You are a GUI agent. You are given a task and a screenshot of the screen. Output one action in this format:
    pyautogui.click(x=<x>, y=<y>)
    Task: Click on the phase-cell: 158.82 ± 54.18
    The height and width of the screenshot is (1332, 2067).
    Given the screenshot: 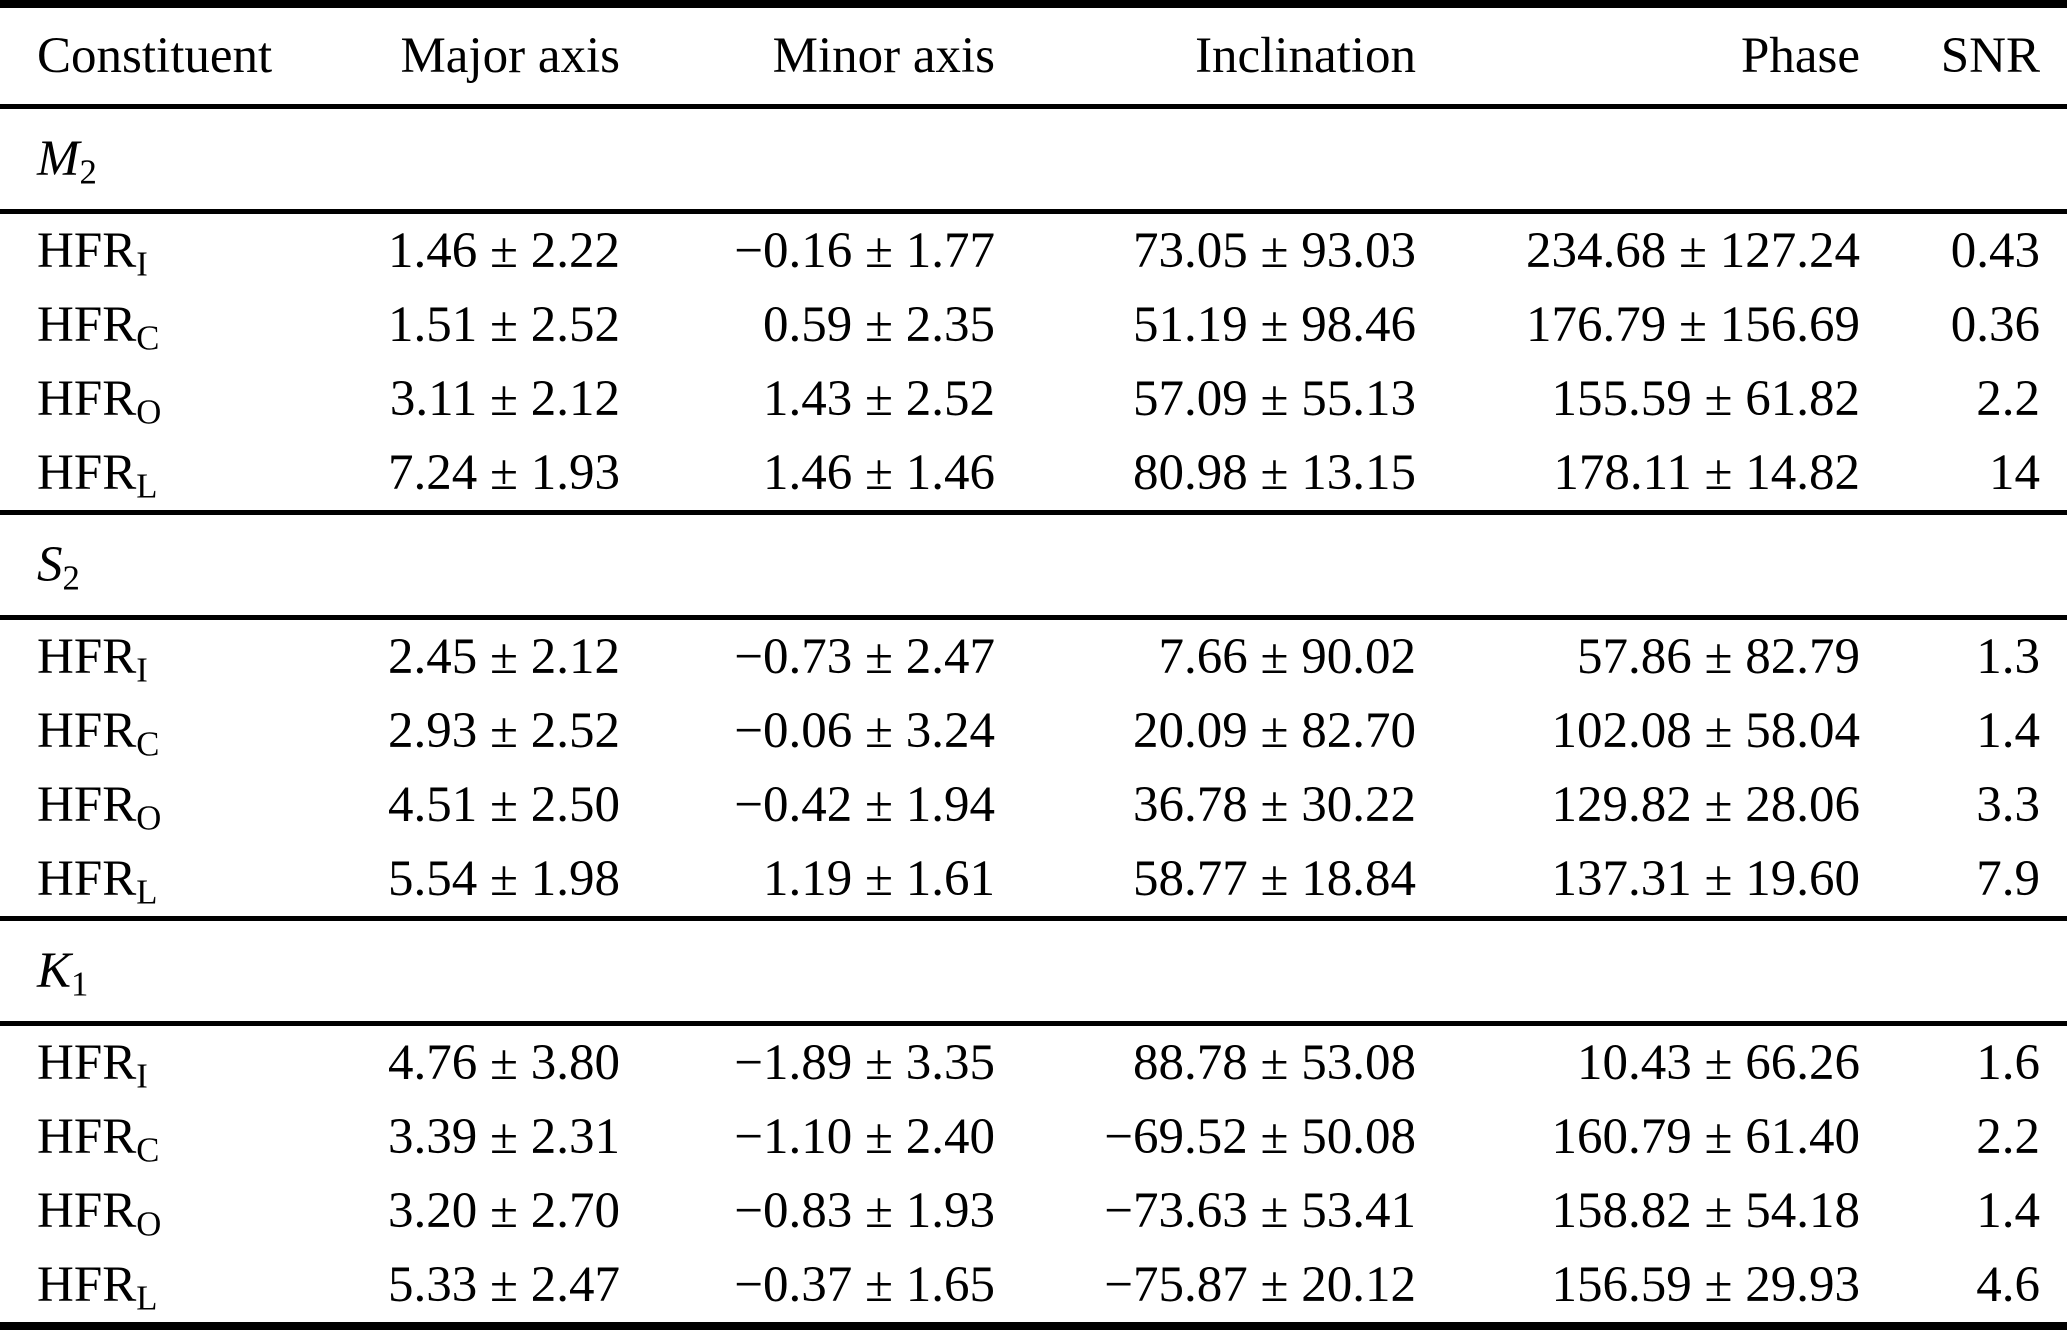 What is the action you would take?
    pyautogui.click(x=1706, y=1211)
    